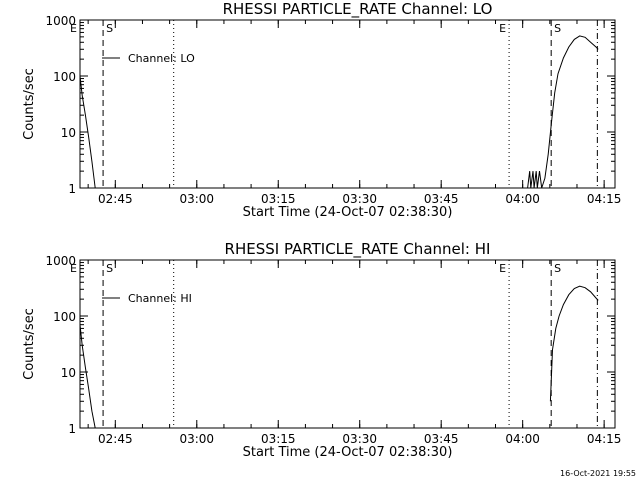 The width and height of the screenshot is (640, 480). Describe the element at coordinates (604, 439) in the screenshot. I see `chart2-x-tick-label: 04:15` at that location.